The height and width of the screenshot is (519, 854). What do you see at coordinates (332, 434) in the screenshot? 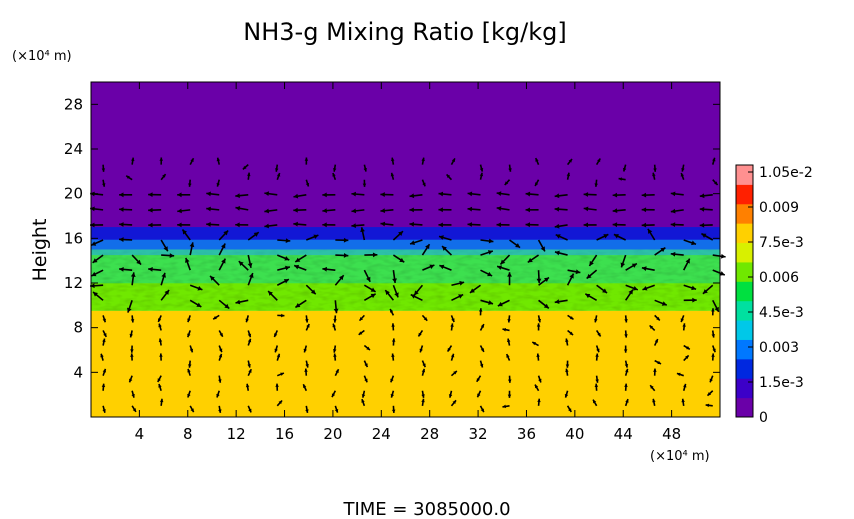
I see `x-tick-label: 20` at bounding box center [332, 434].